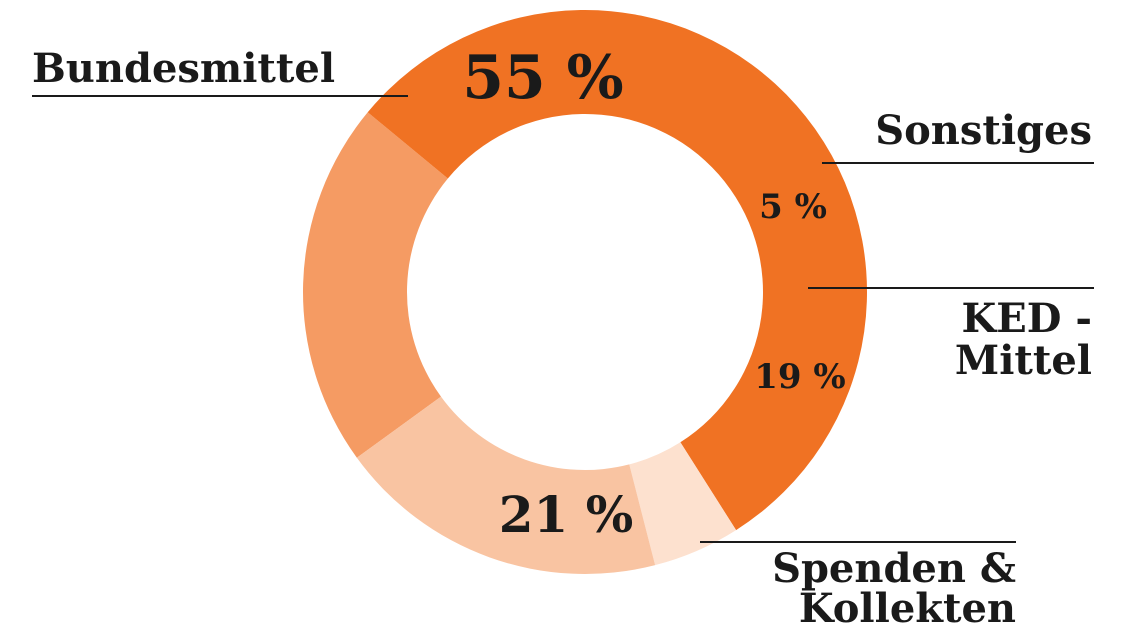 The width and height of the screenshot is (1140, 641). Describe the element at coordinates (907, 608) in the screenshot. I see `slice-category-label-line: Kollekten` at that location.